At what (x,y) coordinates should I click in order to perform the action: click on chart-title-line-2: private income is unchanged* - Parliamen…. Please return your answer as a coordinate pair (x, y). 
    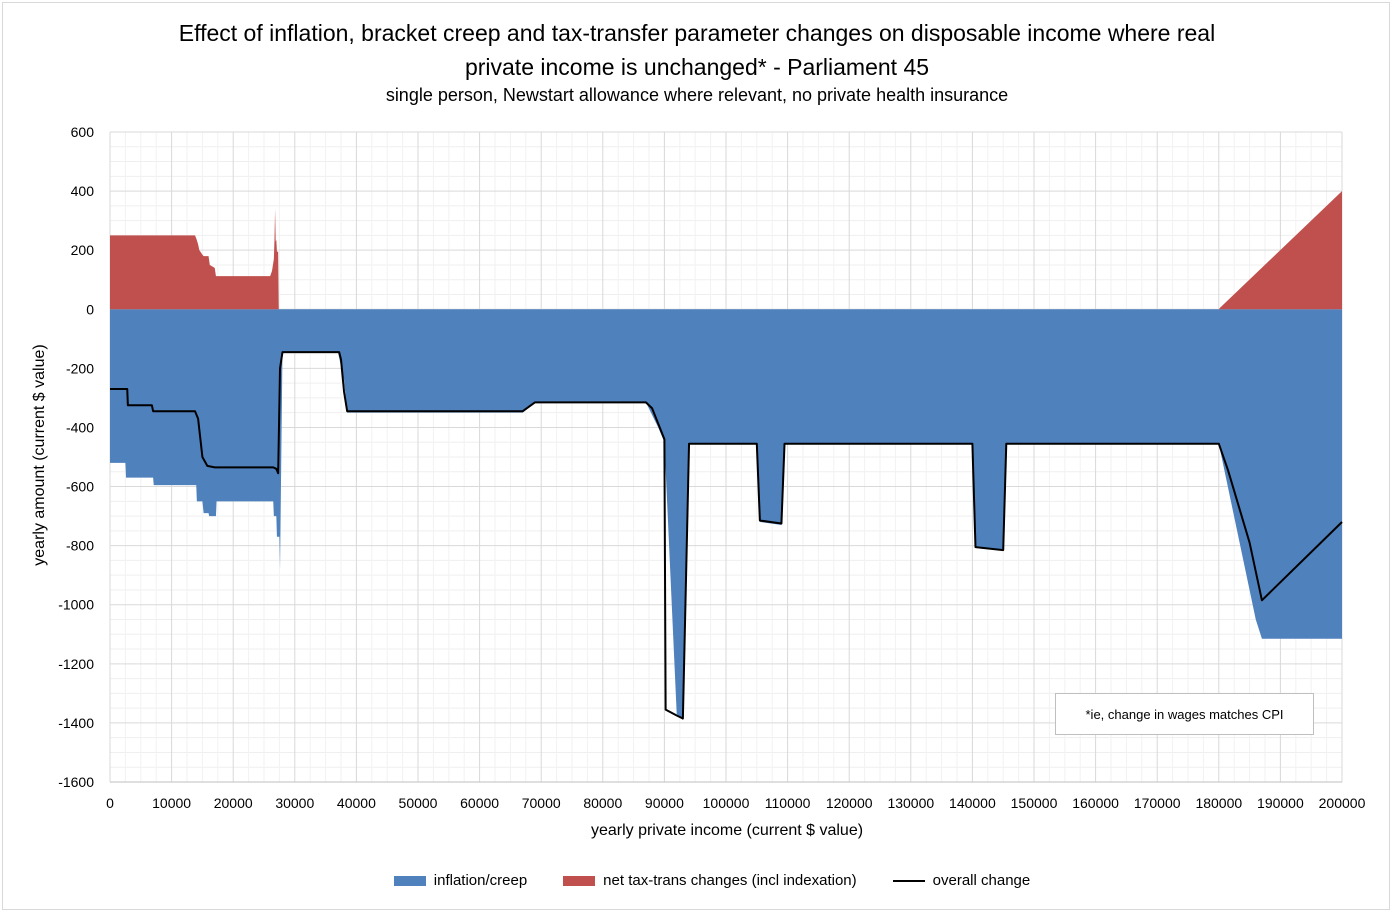
    Looking at the image, I should click on (697, 67).